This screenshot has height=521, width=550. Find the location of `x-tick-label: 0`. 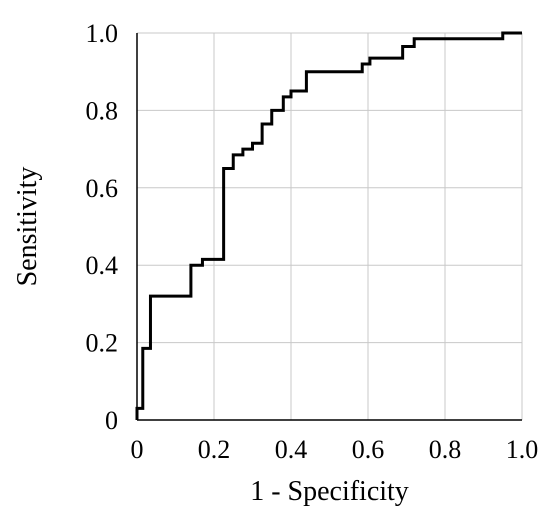

x-tick-label: 0 is located at coordinates (137, 449).